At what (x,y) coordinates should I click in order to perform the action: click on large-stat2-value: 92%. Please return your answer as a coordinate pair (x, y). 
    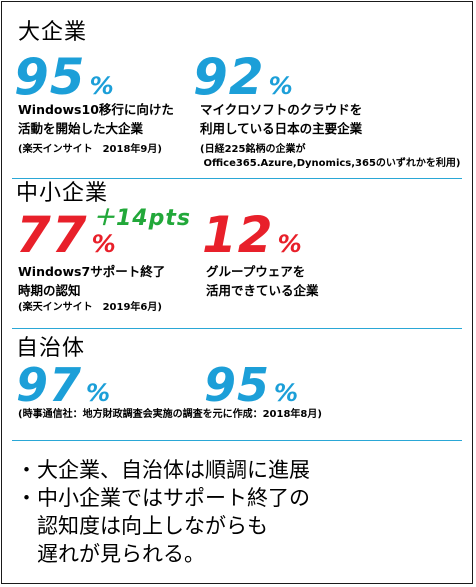
    Looking at the image, I should click on (243, 77).